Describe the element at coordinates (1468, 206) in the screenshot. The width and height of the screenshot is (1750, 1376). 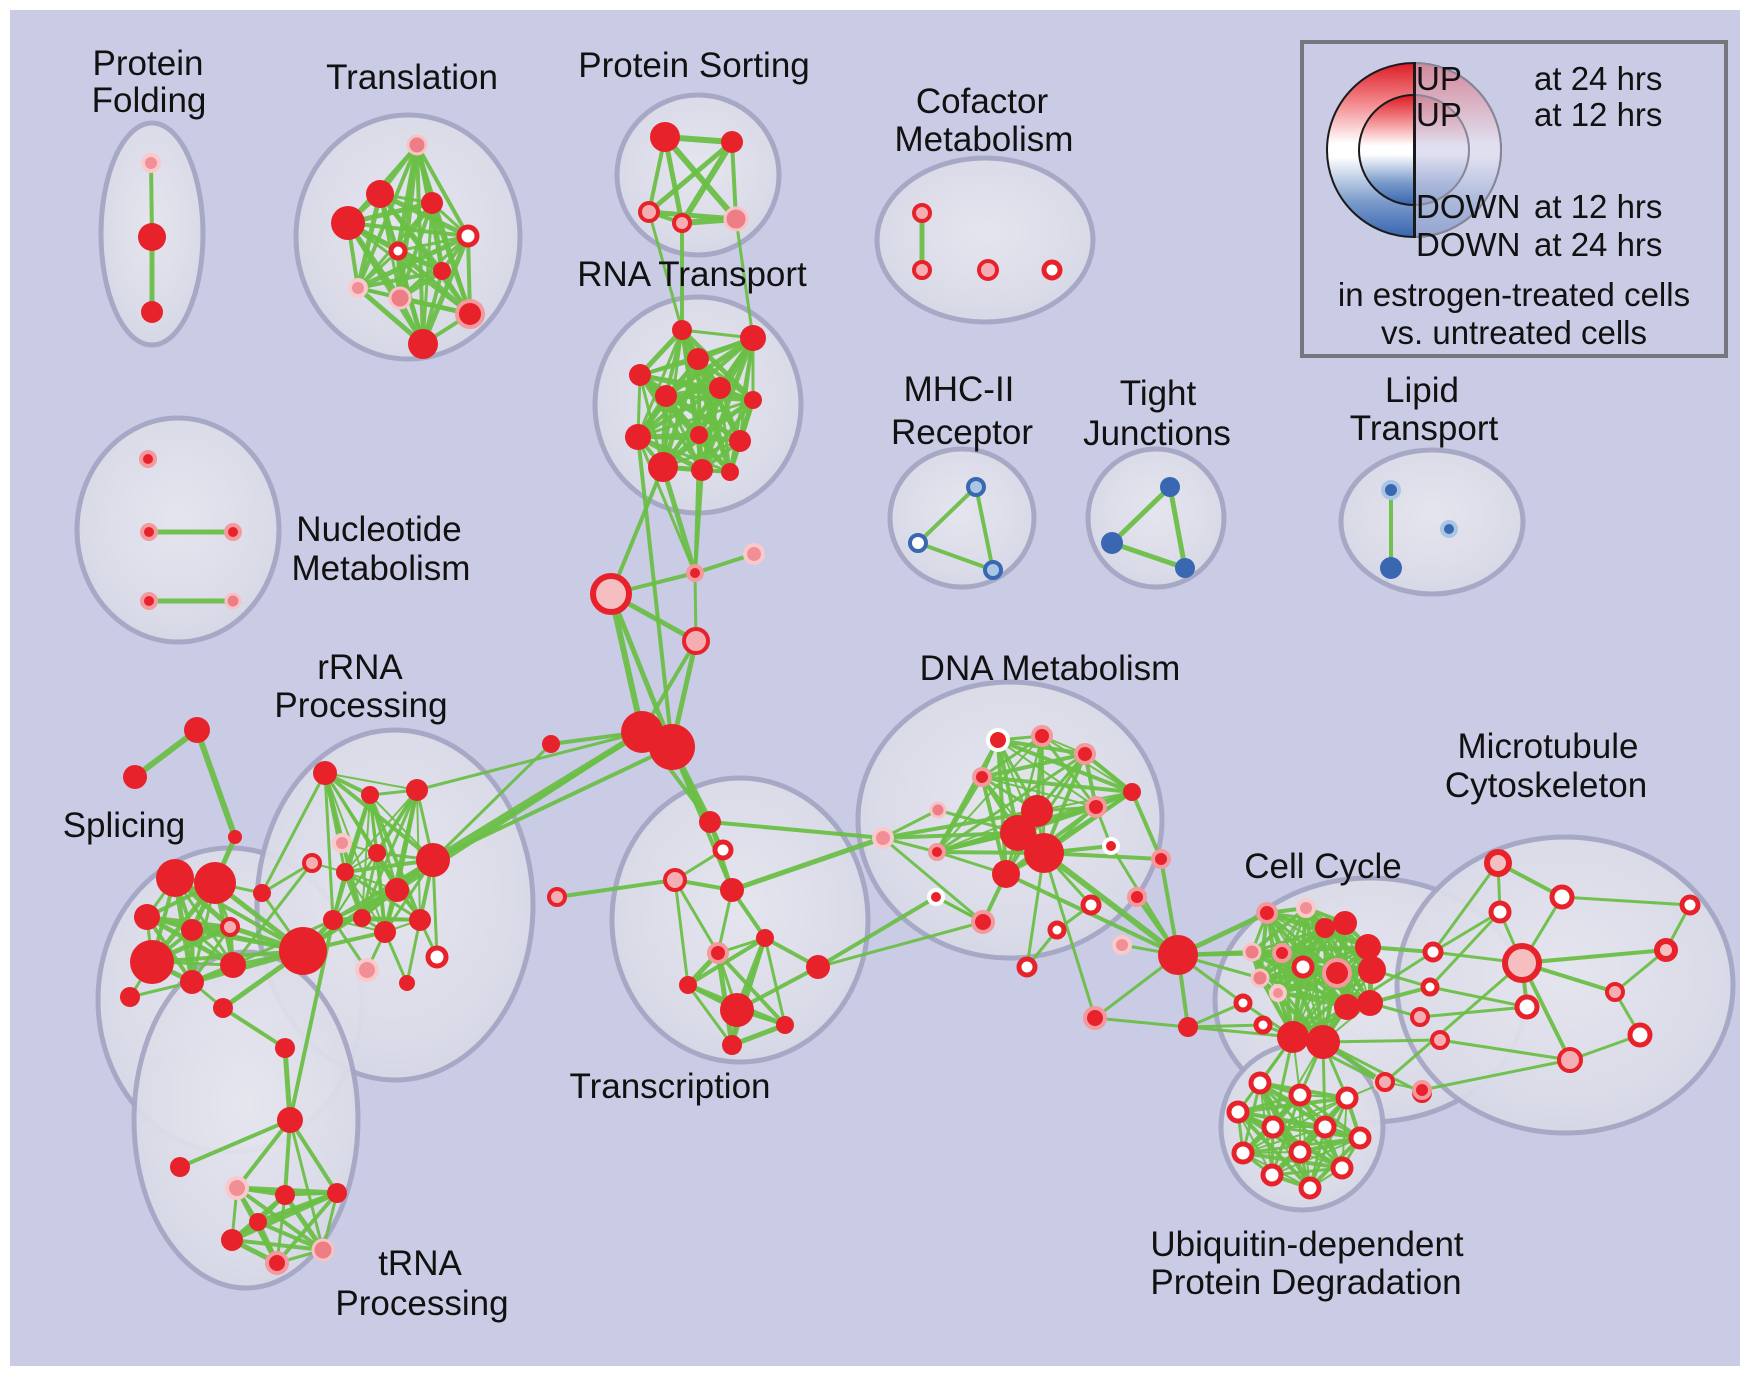
I see `legend-term: DOWN` at that location.